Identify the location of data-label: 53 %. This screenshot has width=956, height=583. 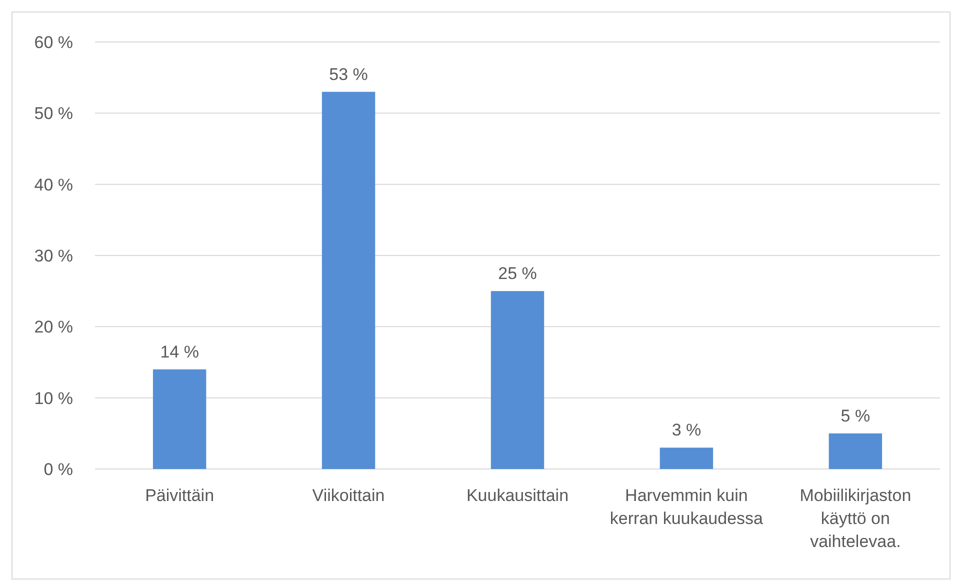
(348, 74).